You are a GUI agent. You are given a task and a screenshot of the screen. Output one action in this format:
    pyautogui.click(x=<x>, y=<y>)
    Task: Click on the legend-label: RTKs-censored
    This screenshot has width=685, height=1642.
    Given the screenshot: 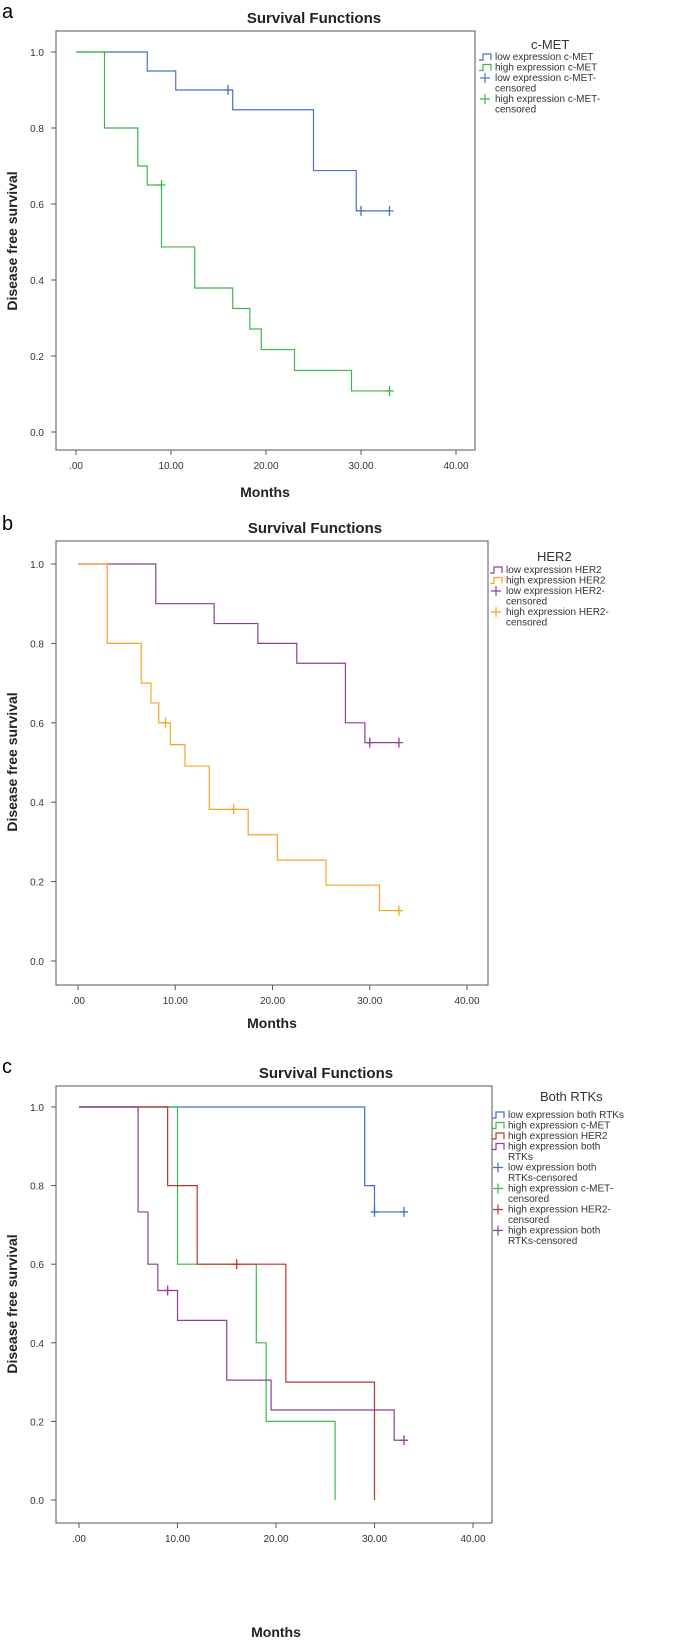 What is the action you would take?
    pyautogui.click(x=542, y=1178)
    